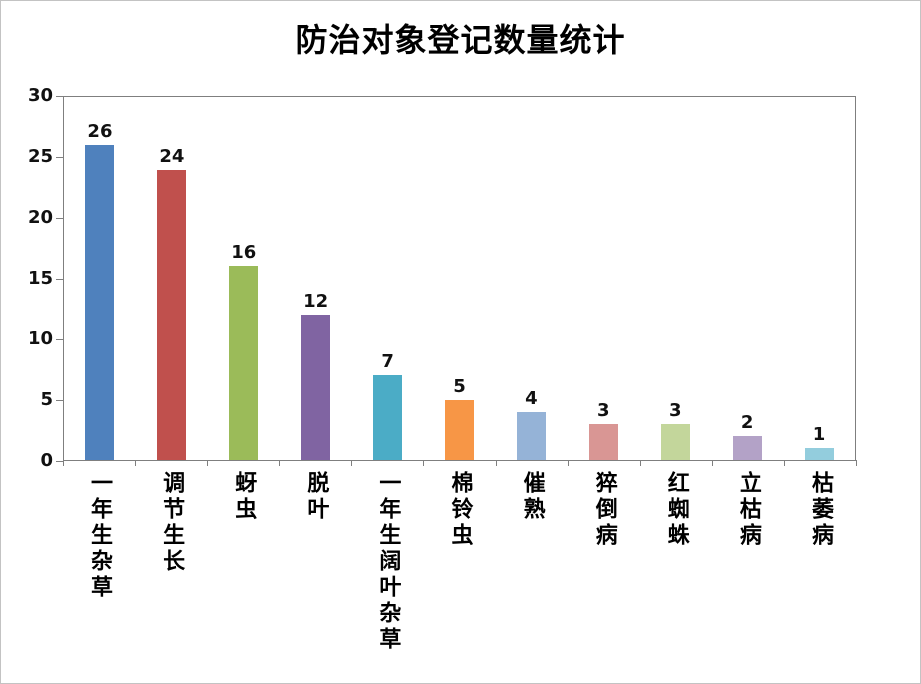 This screenshot has height=684, width=921. Describe the element at coordinates (387, 362) in the screenshot. I see `bar-value-label: 7` at that location.